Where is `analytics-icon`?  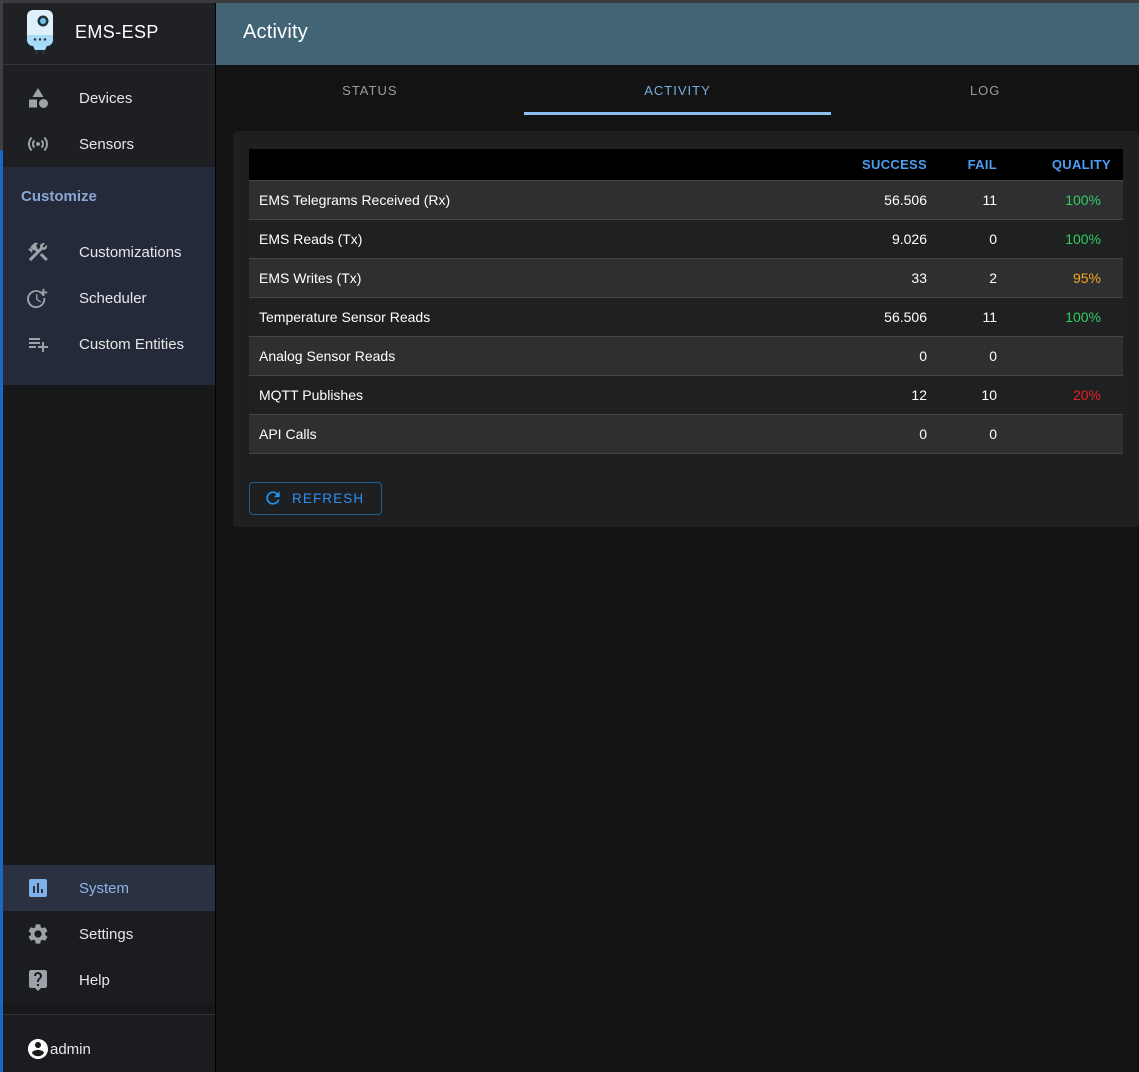
analytics-icon is located at coordinates (38, 888).